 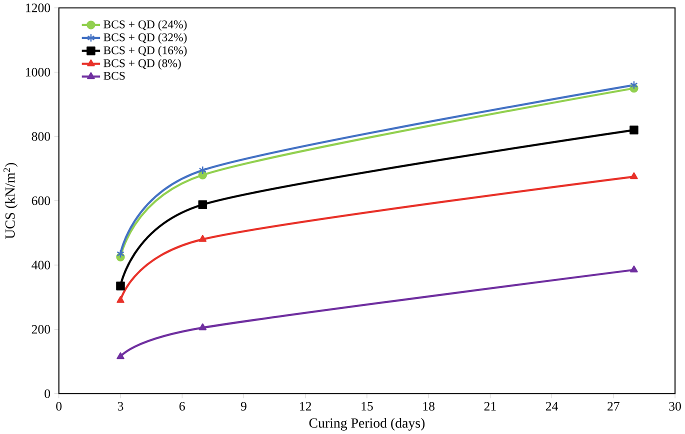 What do you see at coordinates (41, 136) in the screenshot?
I see `y-tick-label: 800` at bounding box center [41, 136].